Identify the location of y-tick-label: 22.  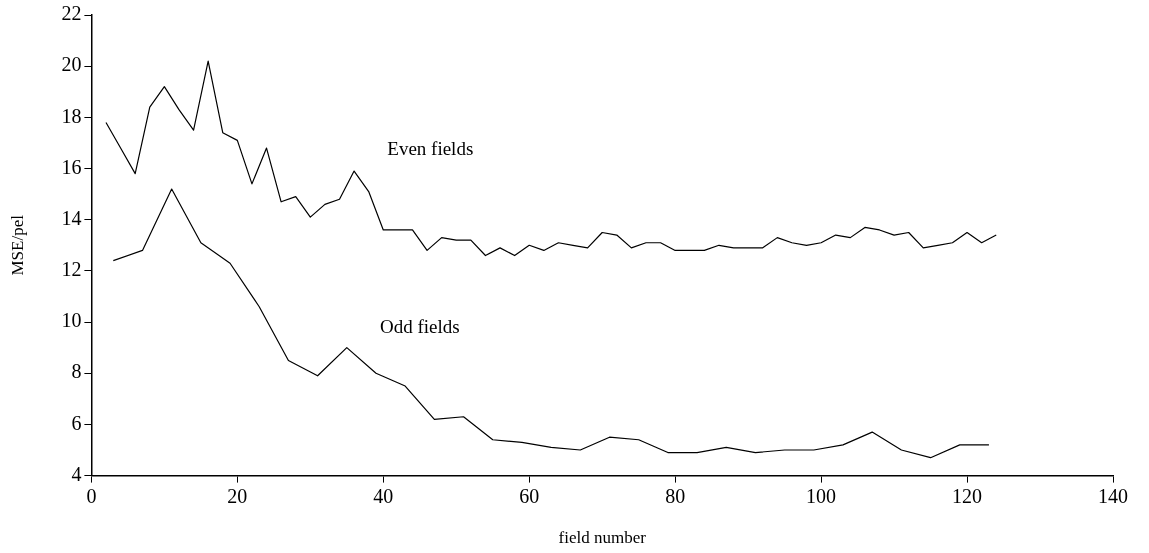
(71, 13).